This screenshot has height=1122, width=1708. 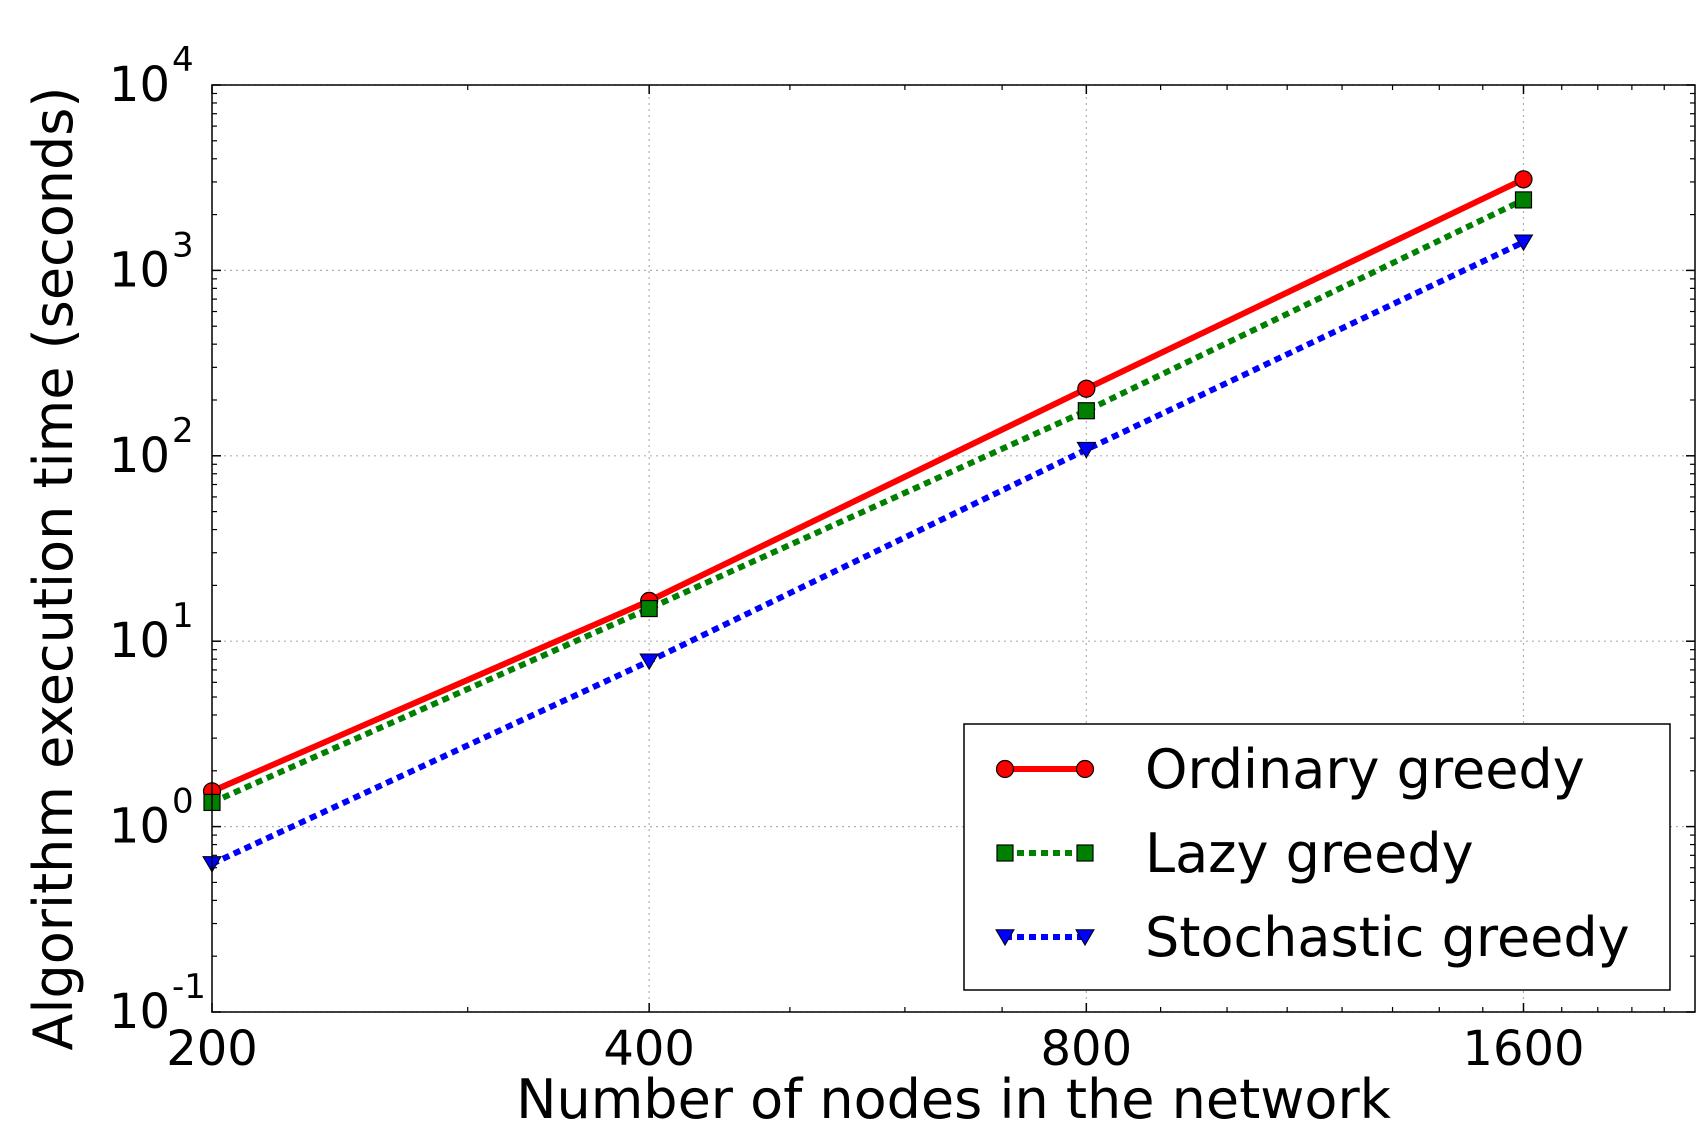 I want to click on x-tick-label: 200, so click(x=212, y=1049).